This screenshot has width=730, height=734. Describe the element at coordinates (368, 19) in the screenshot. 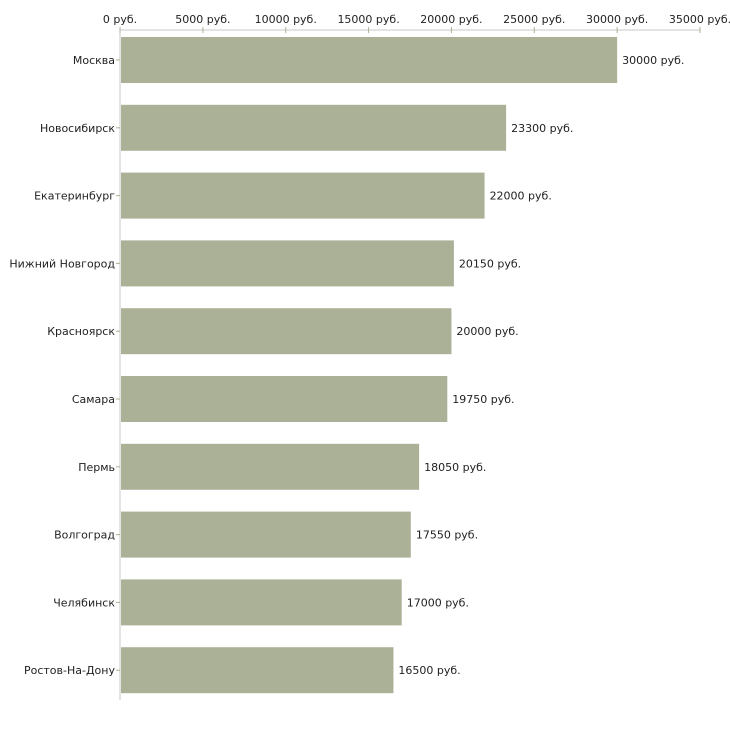

I see `x-tick-label: 15000 руб.` at that location.